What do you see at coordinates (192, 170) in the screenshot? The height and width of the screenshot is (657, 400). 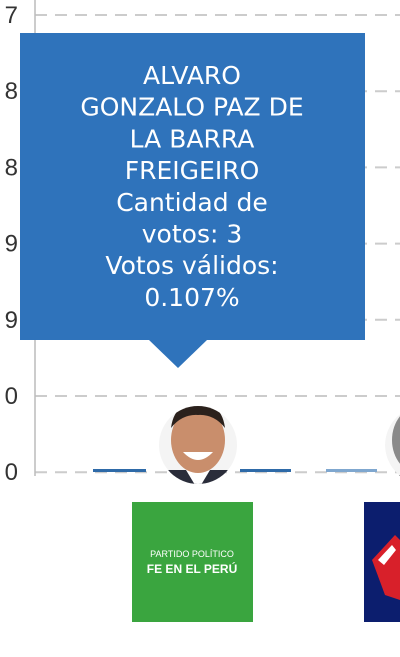 I see `tooltip-text: FREIGEIRO` at bounding box center [192, 170].